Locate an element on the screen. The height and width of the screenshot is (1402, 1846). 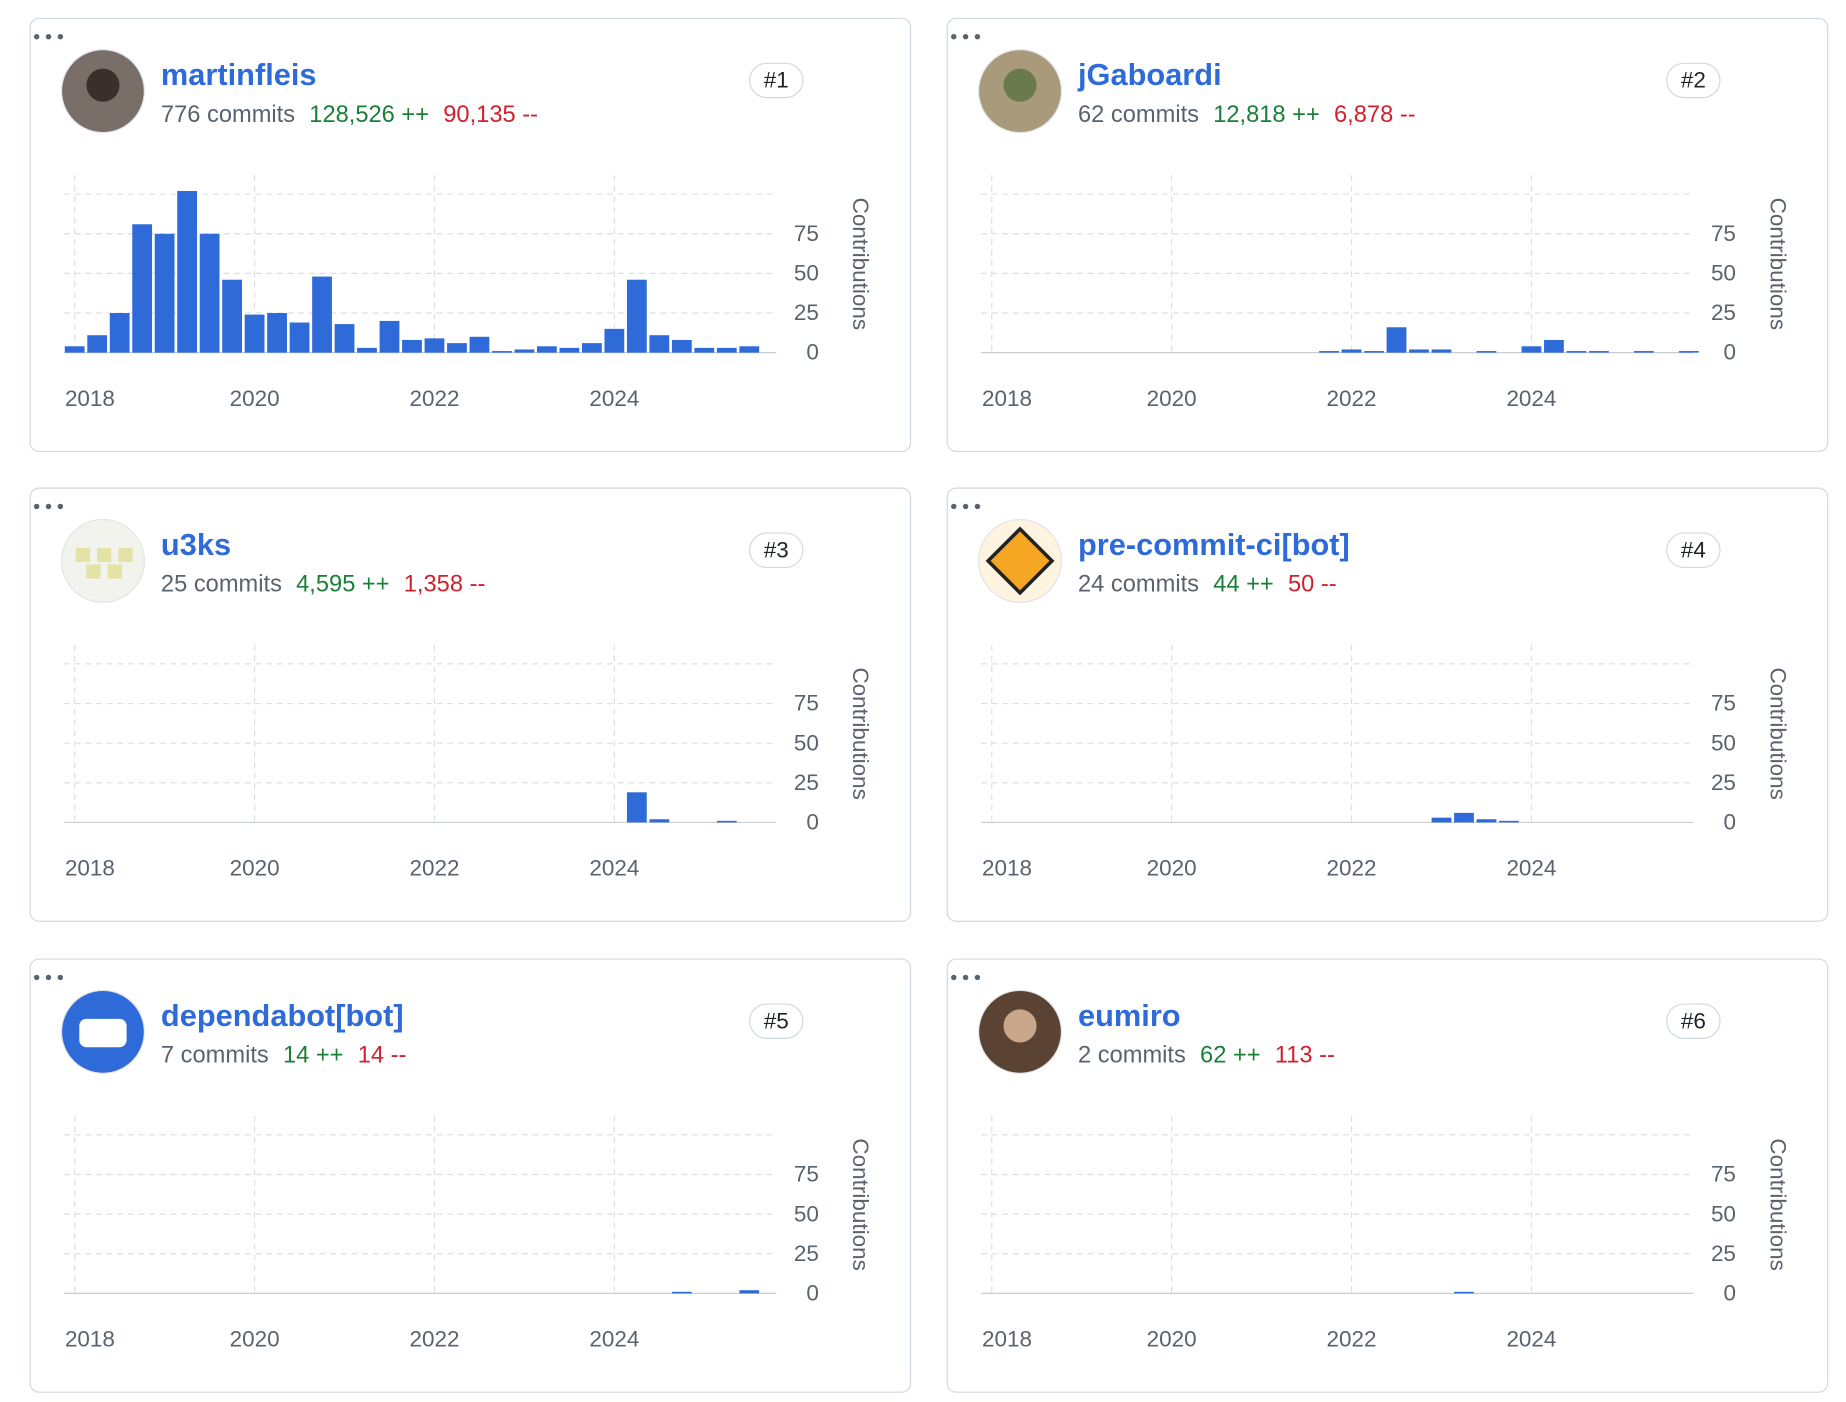
rank-badge: #2 is located at coordinates (1693, 80).